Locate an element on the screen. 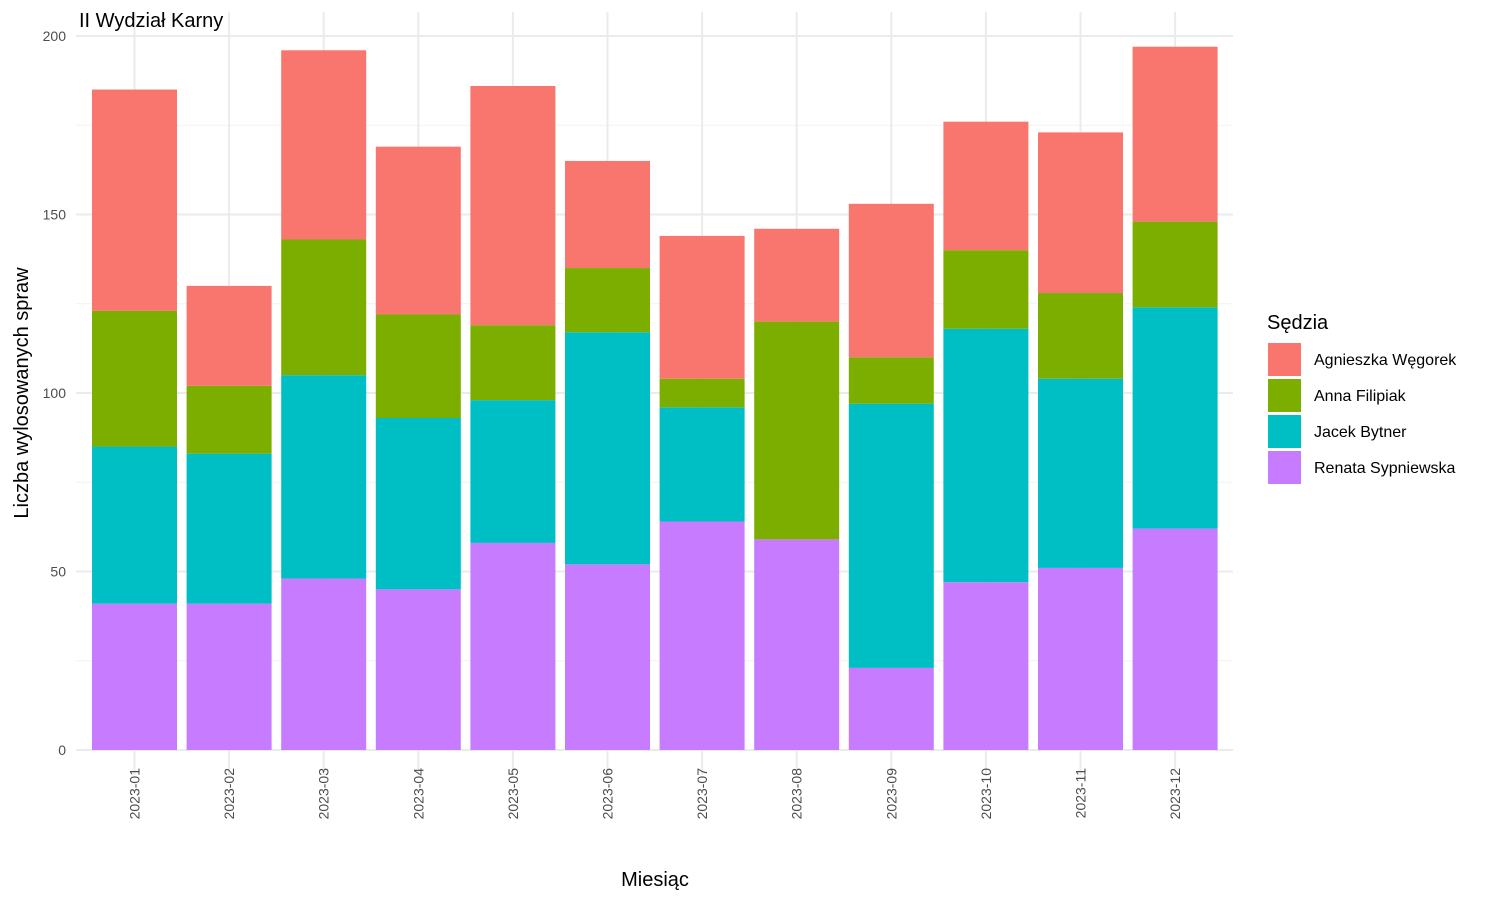 Image resolution: width=1500 pixels, height=900 pixels. legend-label: Anna Filipiak is located at coordinates (1360, 396).